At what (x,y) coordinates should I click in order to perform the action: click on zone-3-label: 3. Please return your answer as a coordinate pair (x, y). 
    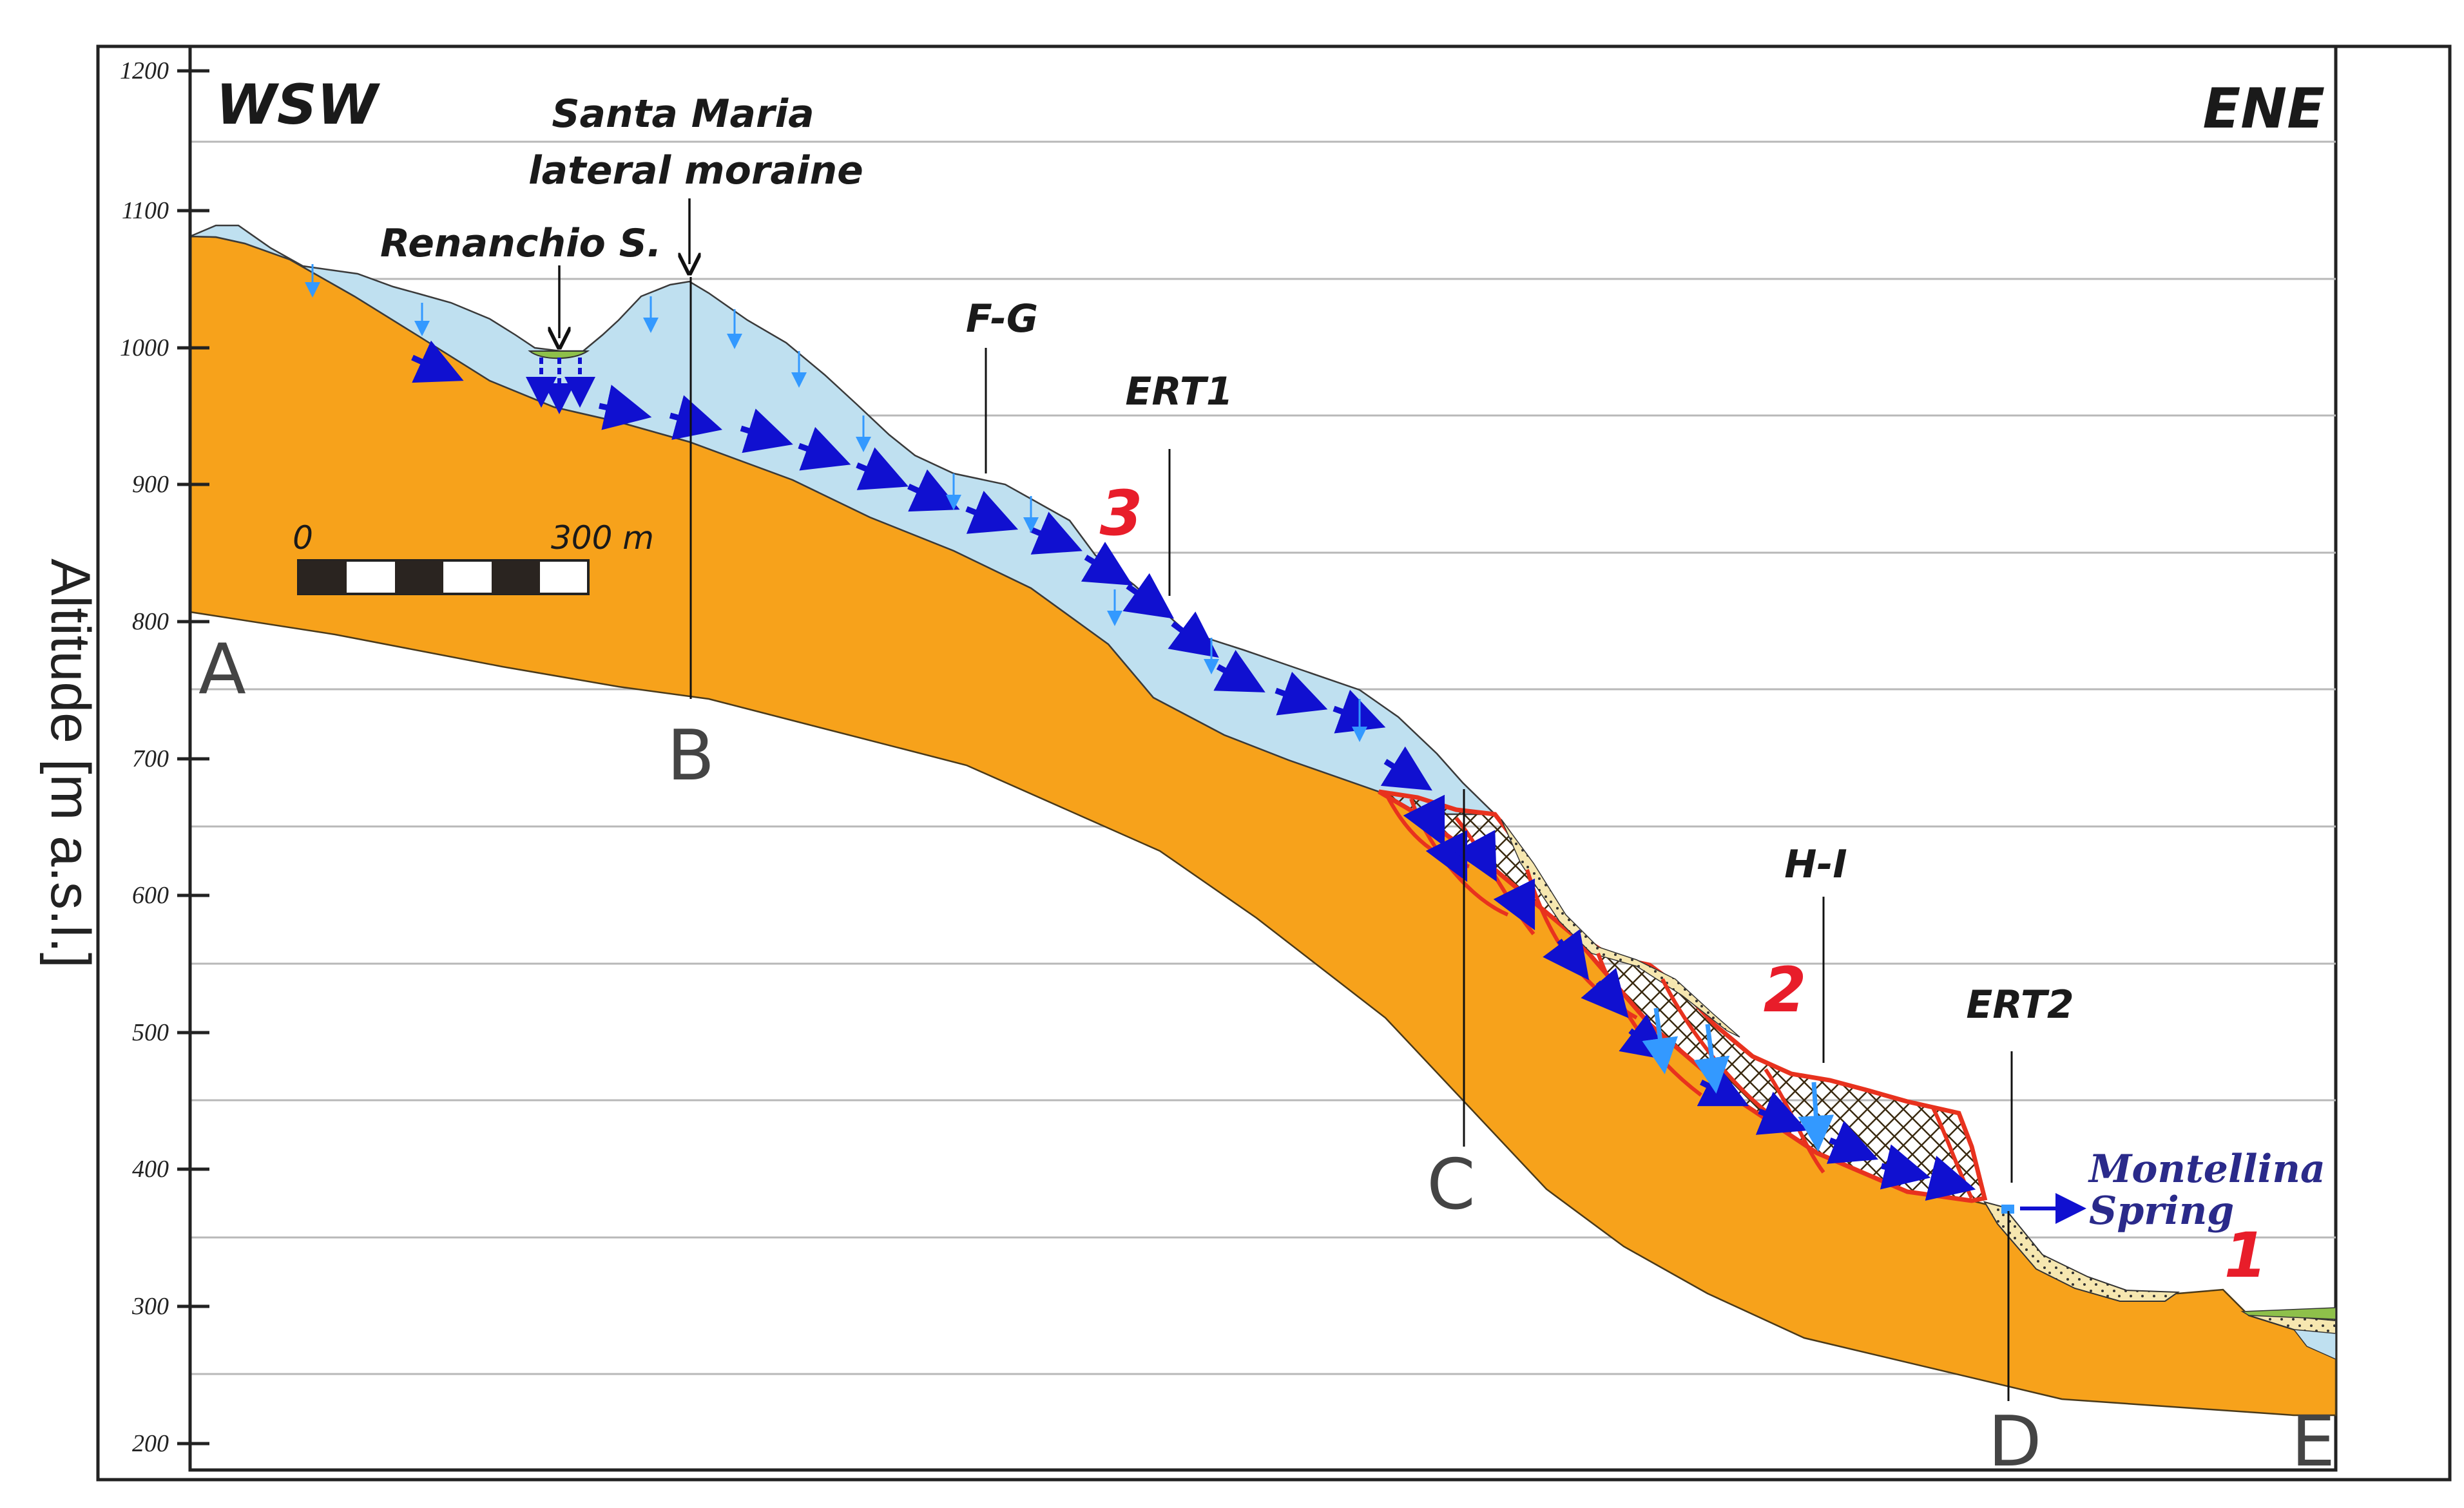
    Looking at the image, I should click on (1121, 513).